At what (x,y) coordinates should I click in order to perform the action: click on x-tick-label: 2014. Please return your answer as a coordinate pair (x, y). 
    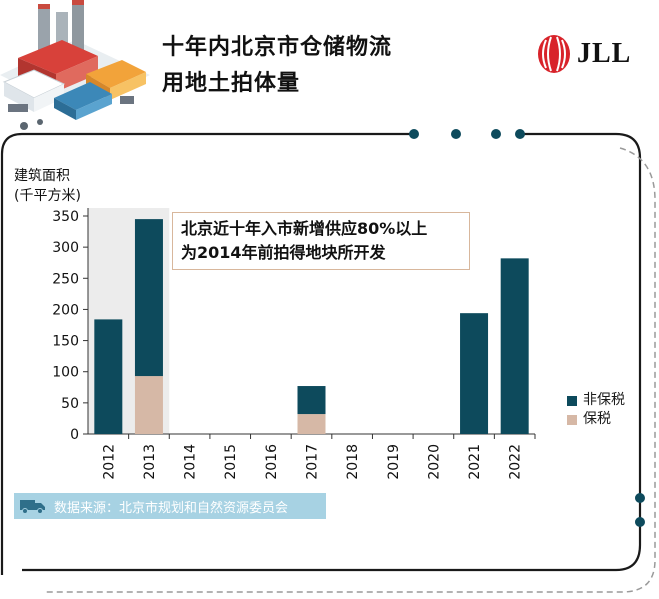
    Looking at the image, I should click on (191, 462).